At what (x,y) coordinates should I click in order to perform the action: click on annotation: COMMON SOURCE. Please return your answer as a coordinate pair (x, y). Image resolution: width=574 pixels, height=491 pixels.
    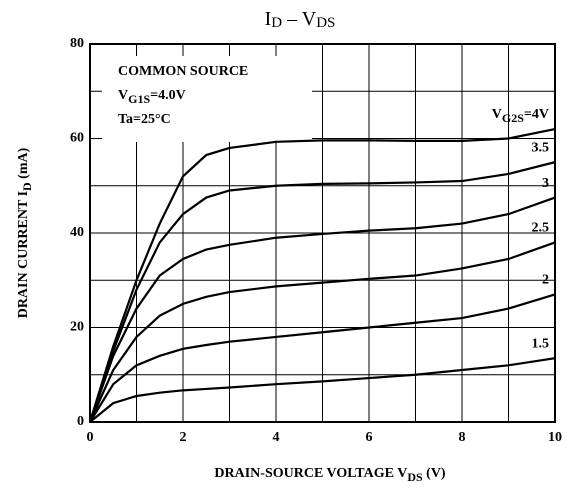
    Looking at the image, I should click on (183, 71).